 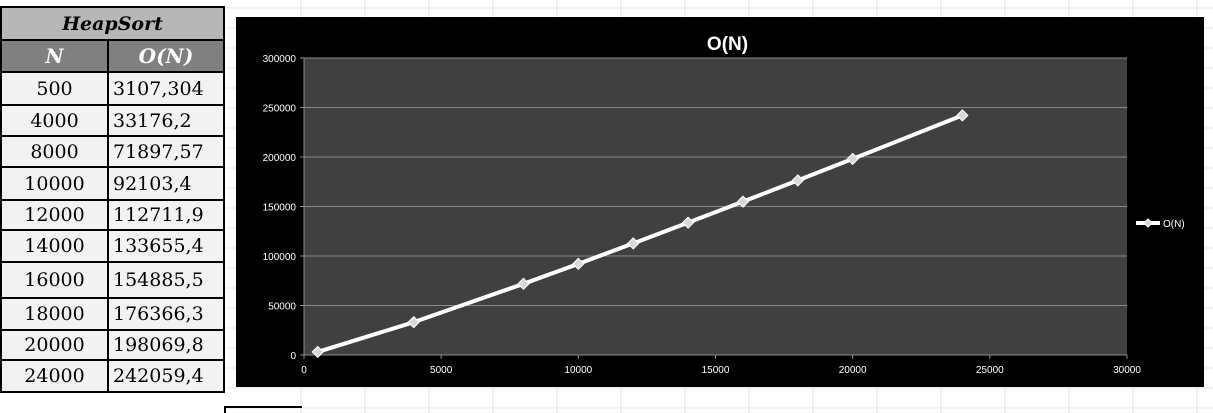 I want to click on cell-o-n: 71897,57, so click(x=166, y=151).